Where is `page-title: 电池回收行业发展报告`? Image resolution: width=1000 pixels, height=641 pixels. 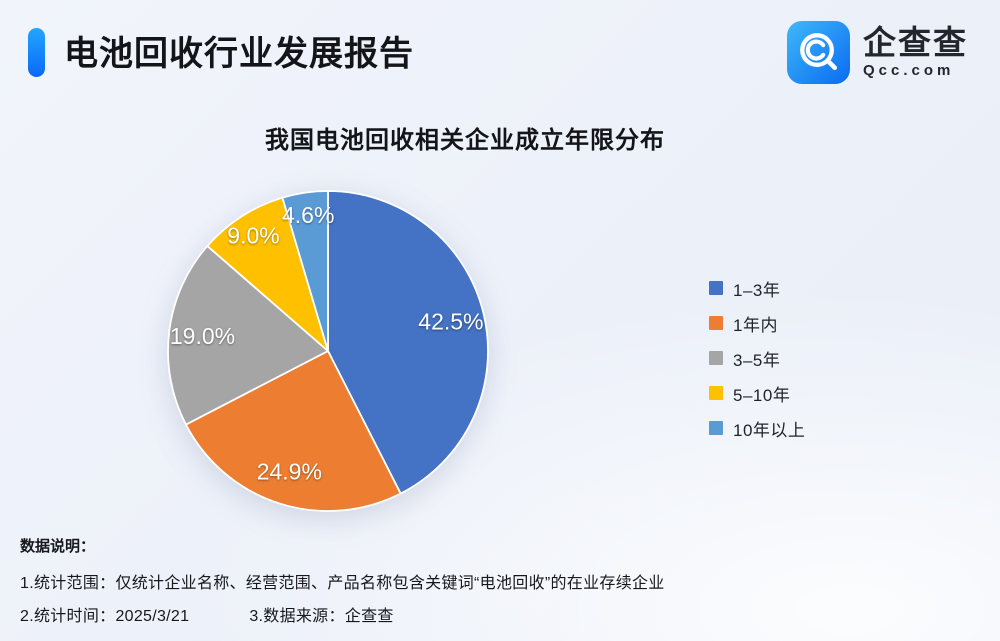 page-title: 电池回收行业发展报告 is located at coordinates (239, 54).